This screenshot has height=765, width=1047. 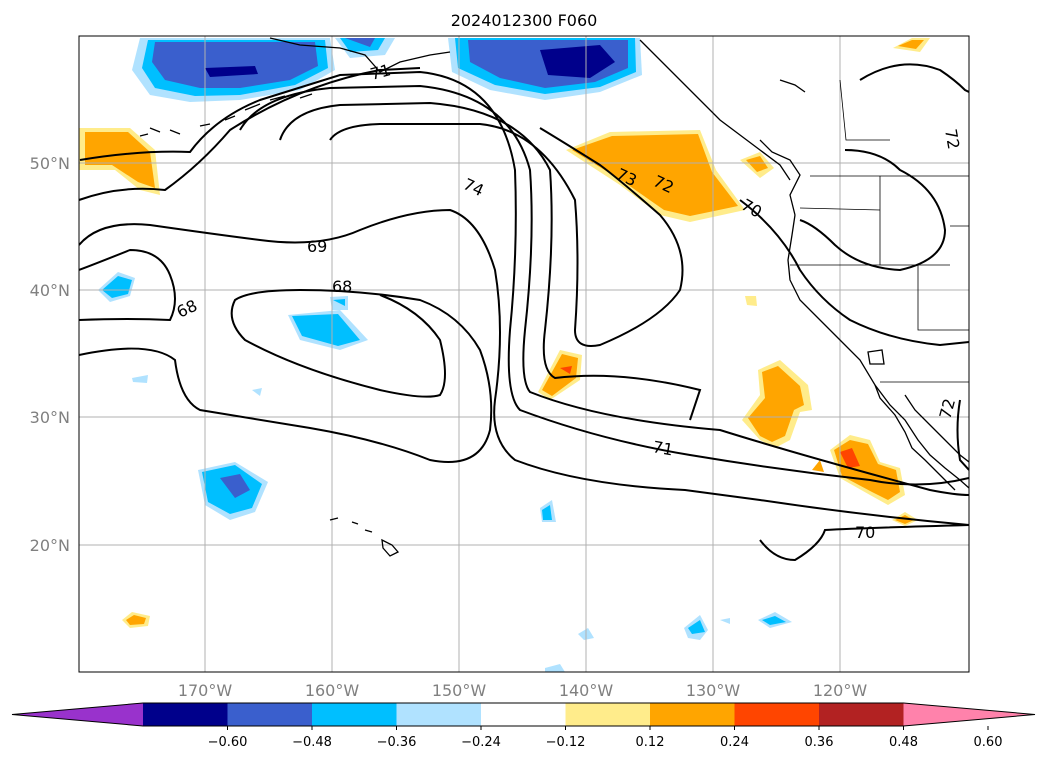 What do you see at coordinates (50, 290) in the screenshot?
I see `lat-label: 40°N` at bounding box center [50, 290].